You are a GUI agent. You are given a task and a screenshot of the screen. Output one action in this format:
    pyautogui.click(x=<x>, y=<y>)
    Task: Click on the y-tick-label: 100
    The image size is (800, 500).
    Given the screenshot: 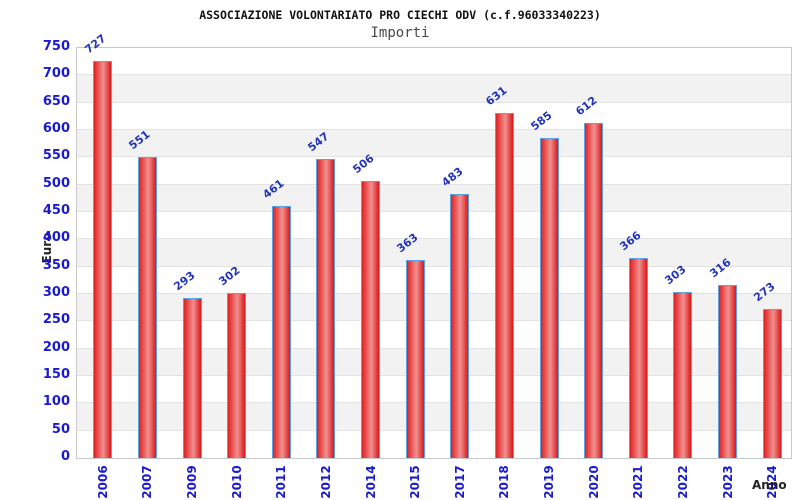 What is the action you would take?
    pyautogui.click(x=56, y=402)
    